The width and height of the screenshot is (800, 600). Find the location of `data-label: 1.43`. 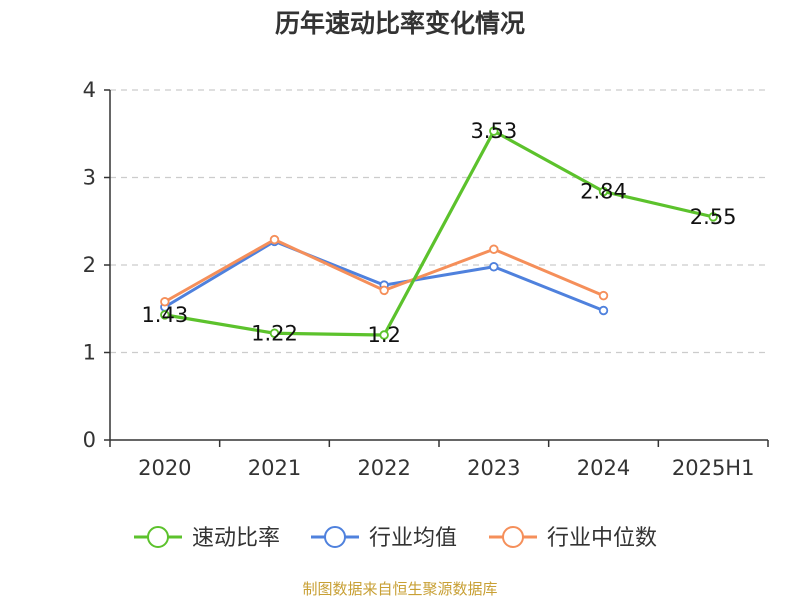

data-label: 1.43 is located at coordinates (164, 315).